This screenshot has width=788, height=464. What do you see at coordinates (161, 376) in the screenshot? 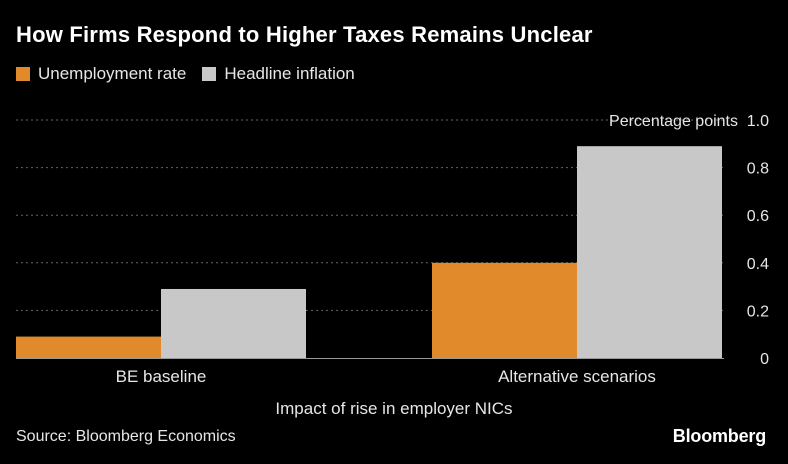
I see `x-category-label: BE baseline` at bounding box center [161, 376].